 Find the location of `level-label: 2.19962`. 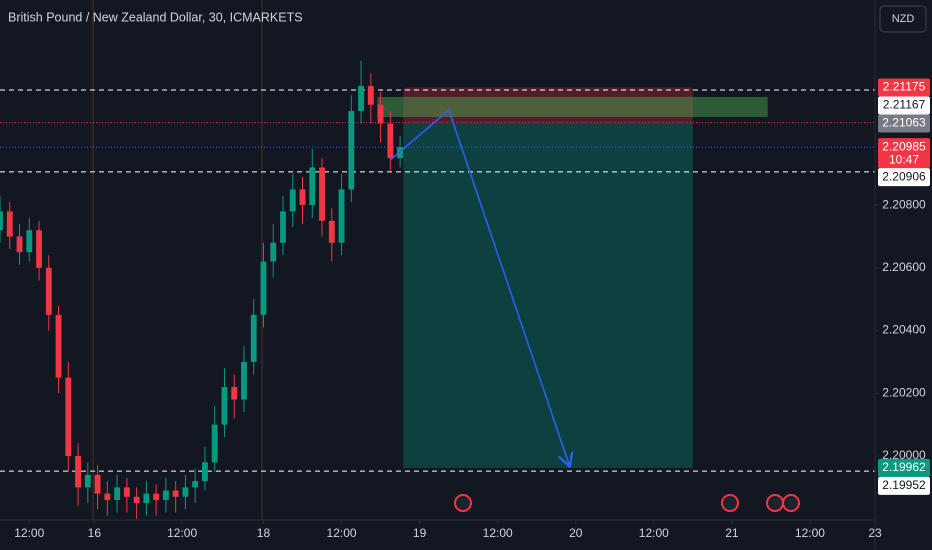

level-label: 2.19962 is located at coordinates (904, 467).